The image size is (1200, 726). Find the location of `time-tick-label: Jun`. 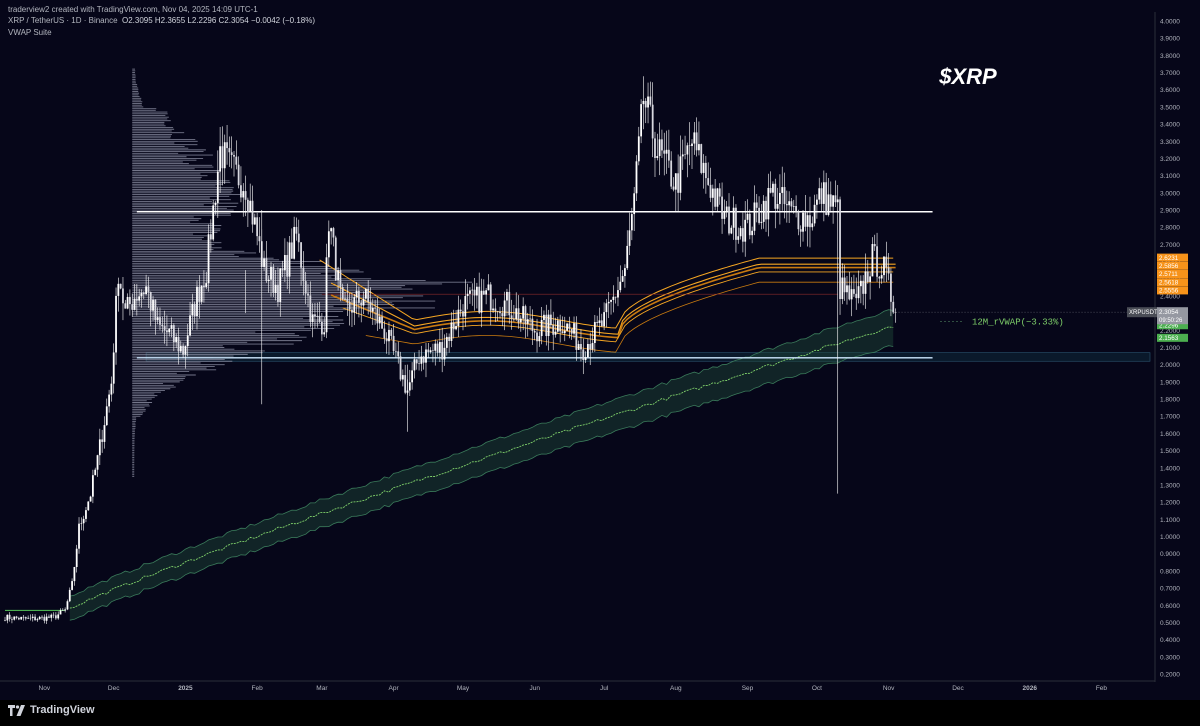

time-tick-label: Jun is located at coordinates (534, 688).